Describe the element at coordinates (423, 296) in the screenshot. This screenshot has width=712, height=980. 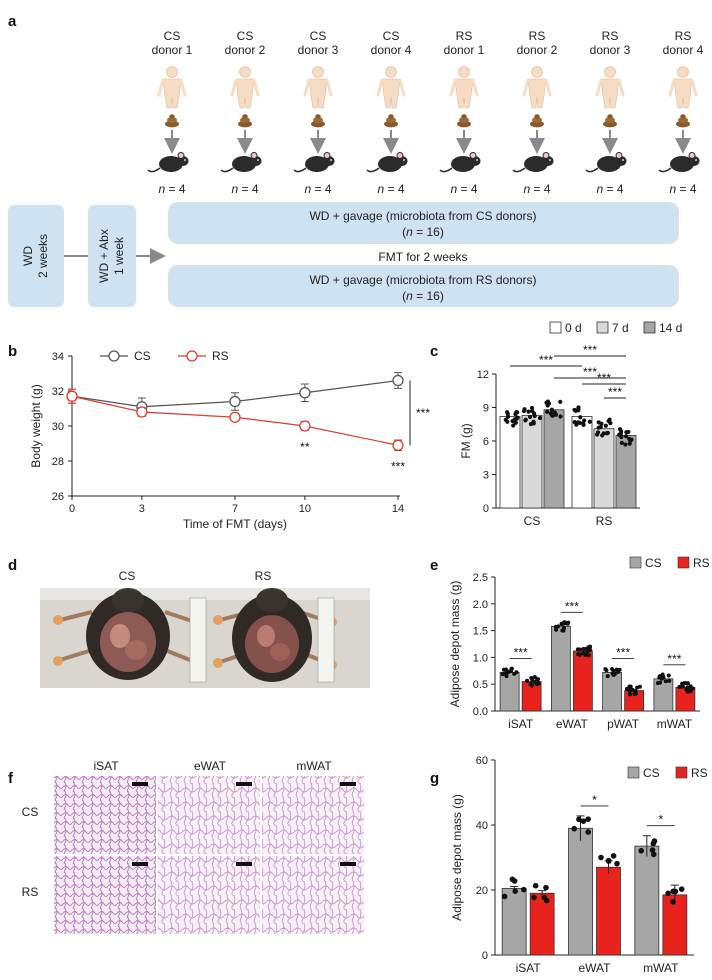
I see `box-rs-line2: (n = 16)` at that location.